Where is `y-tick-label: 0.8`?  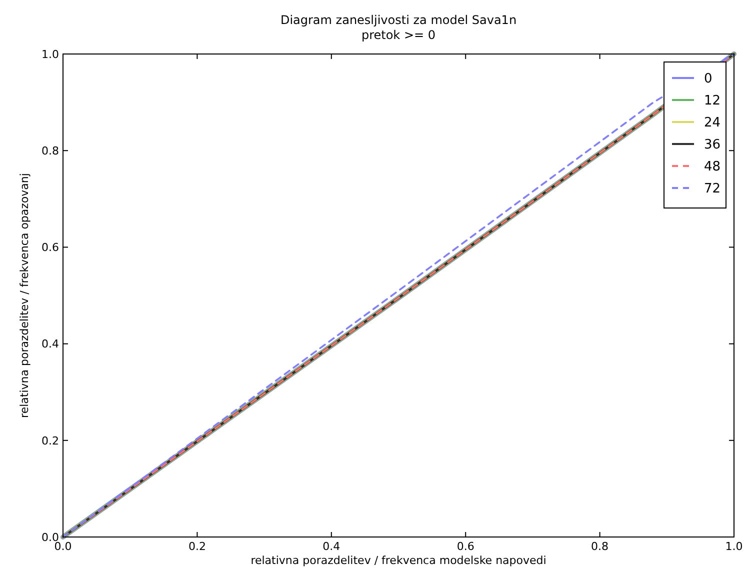 y-tick-label: 0.8 is located at coordinates (50, 151).